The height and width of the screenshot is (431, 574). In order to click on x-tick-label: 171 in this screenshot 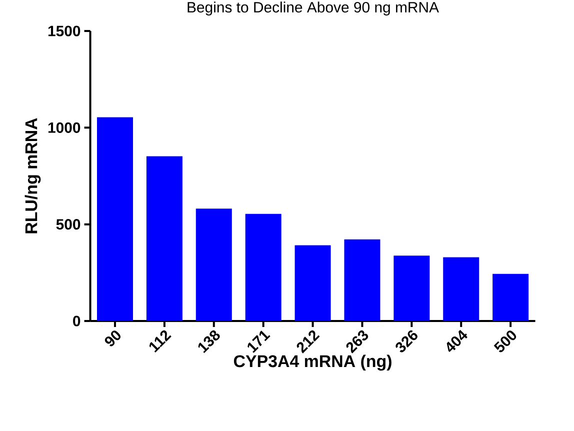, I will do `click(259, 341)`.